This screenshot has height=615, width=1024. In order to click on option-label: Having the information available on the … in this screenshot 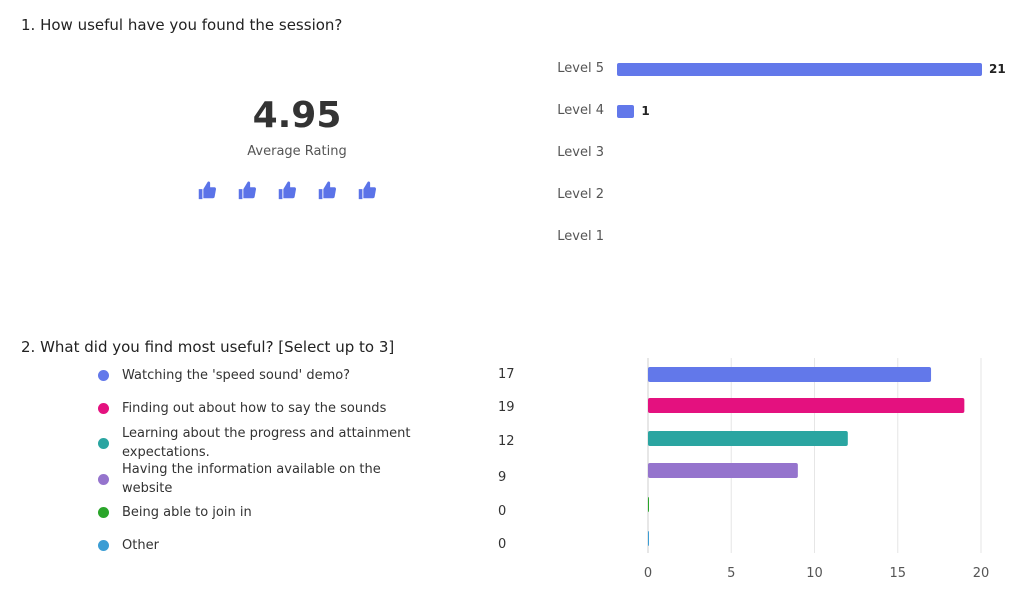, I will do `click(251, 479)`.